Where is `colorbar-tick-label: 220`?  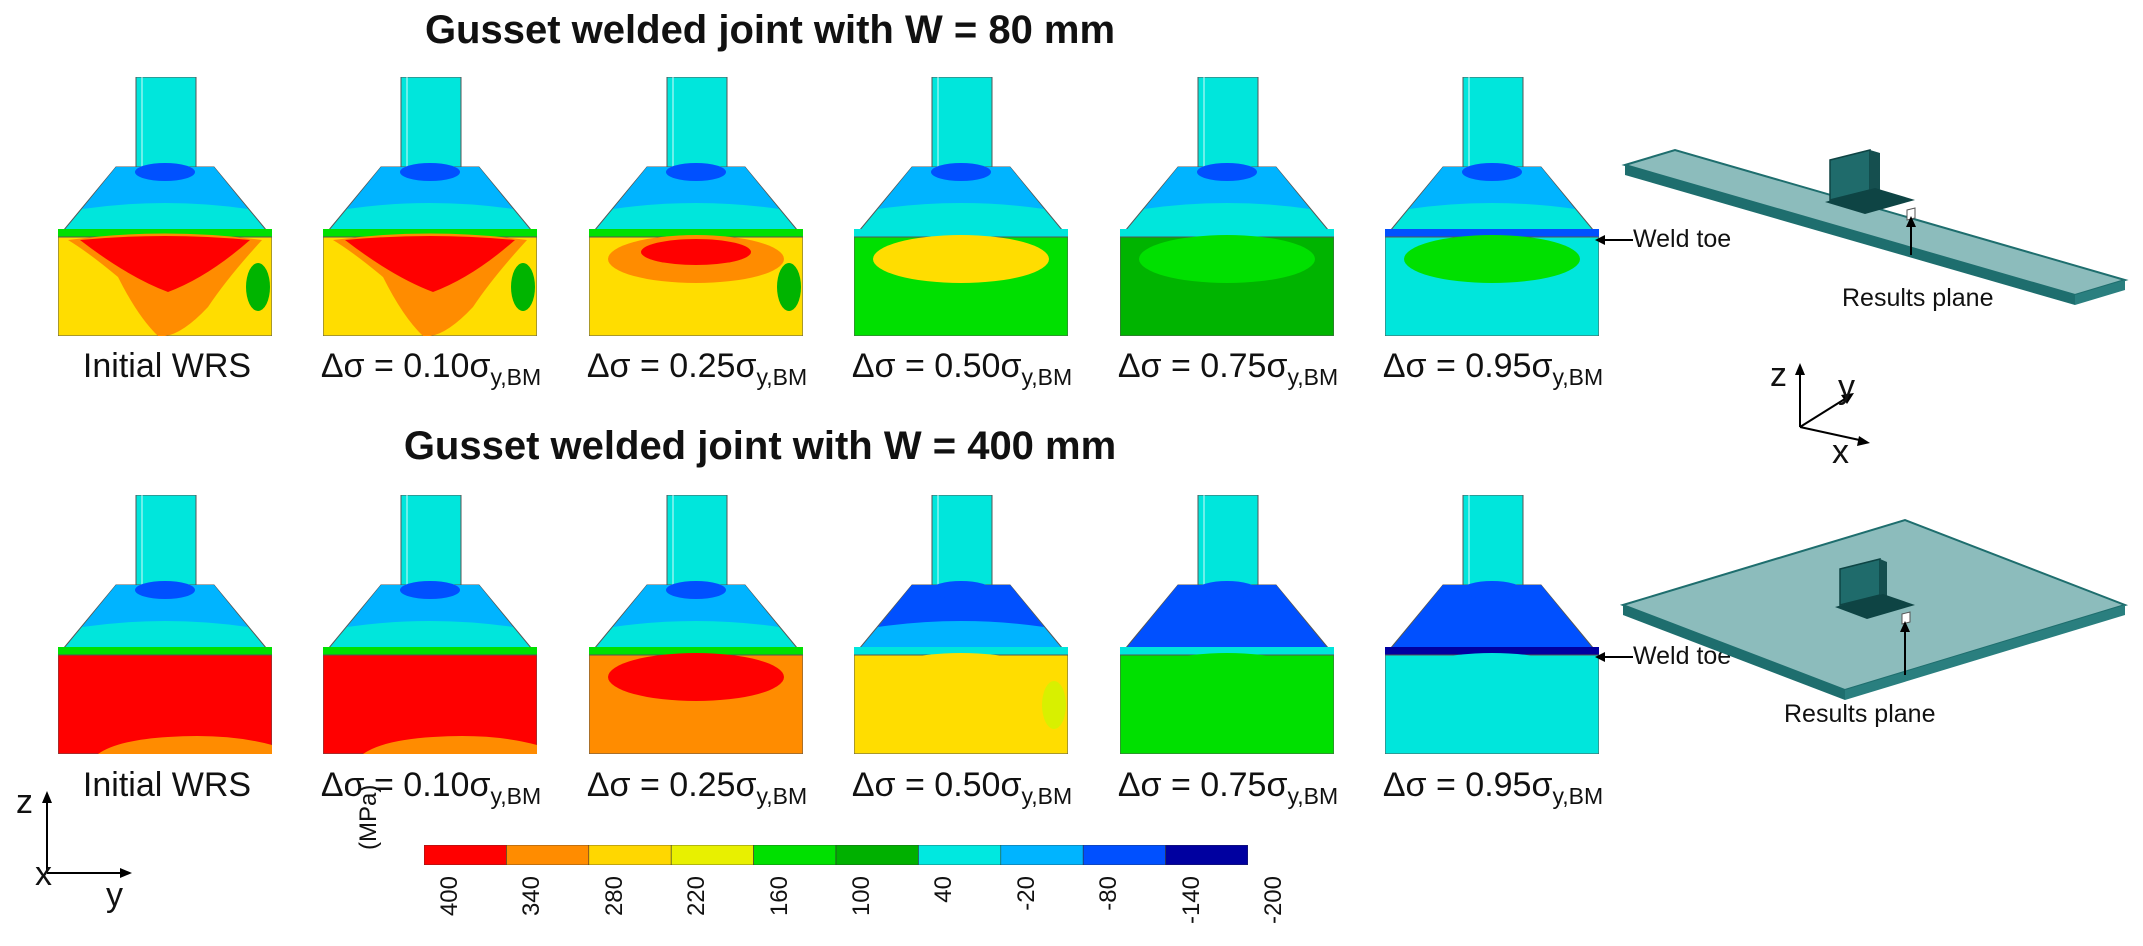 colorbar-tick-label: 220 is located at coordinates (697, 896).